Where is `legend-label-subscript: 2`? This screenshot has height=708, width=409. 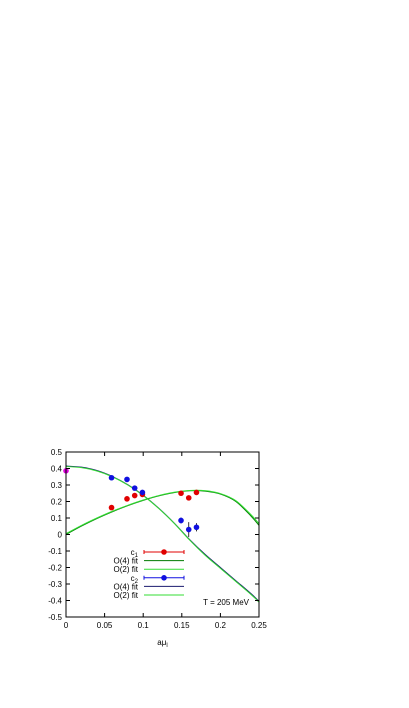
legend-label-subscript: 2 is located at coordinates (137, 582).